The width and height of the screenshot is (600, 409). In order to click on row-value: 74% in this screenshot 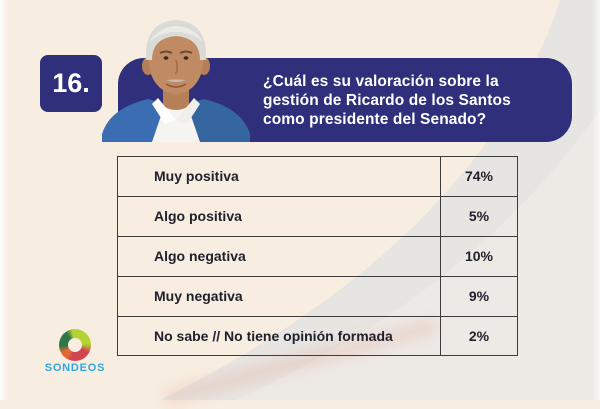, I will do `click(479, 176)`.